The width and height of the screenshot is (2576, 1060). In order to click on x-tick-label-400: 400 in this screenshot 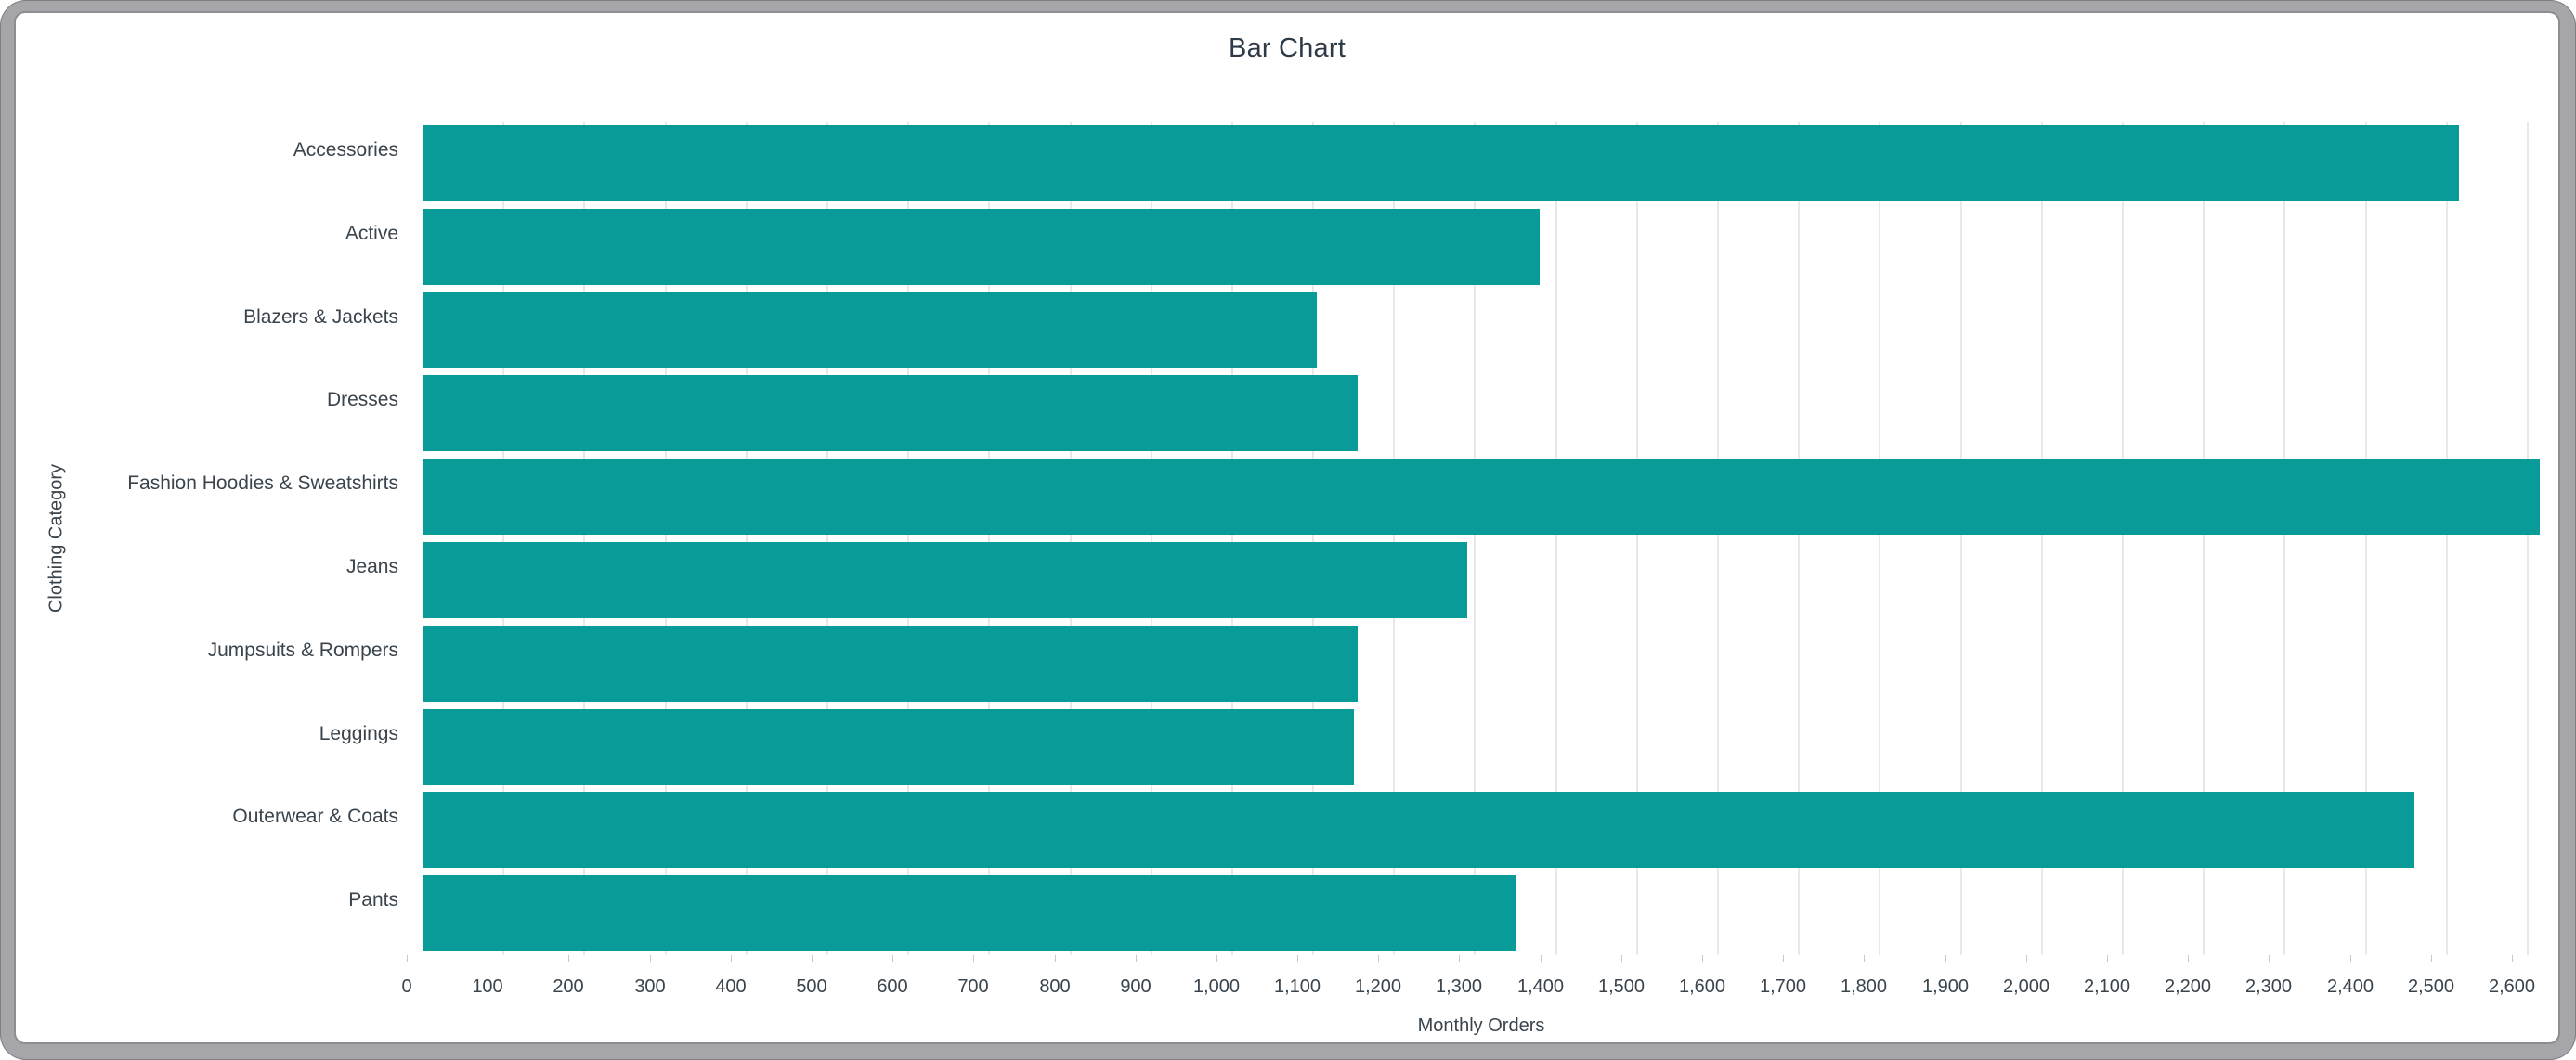, I will do `click(731, 986)`.